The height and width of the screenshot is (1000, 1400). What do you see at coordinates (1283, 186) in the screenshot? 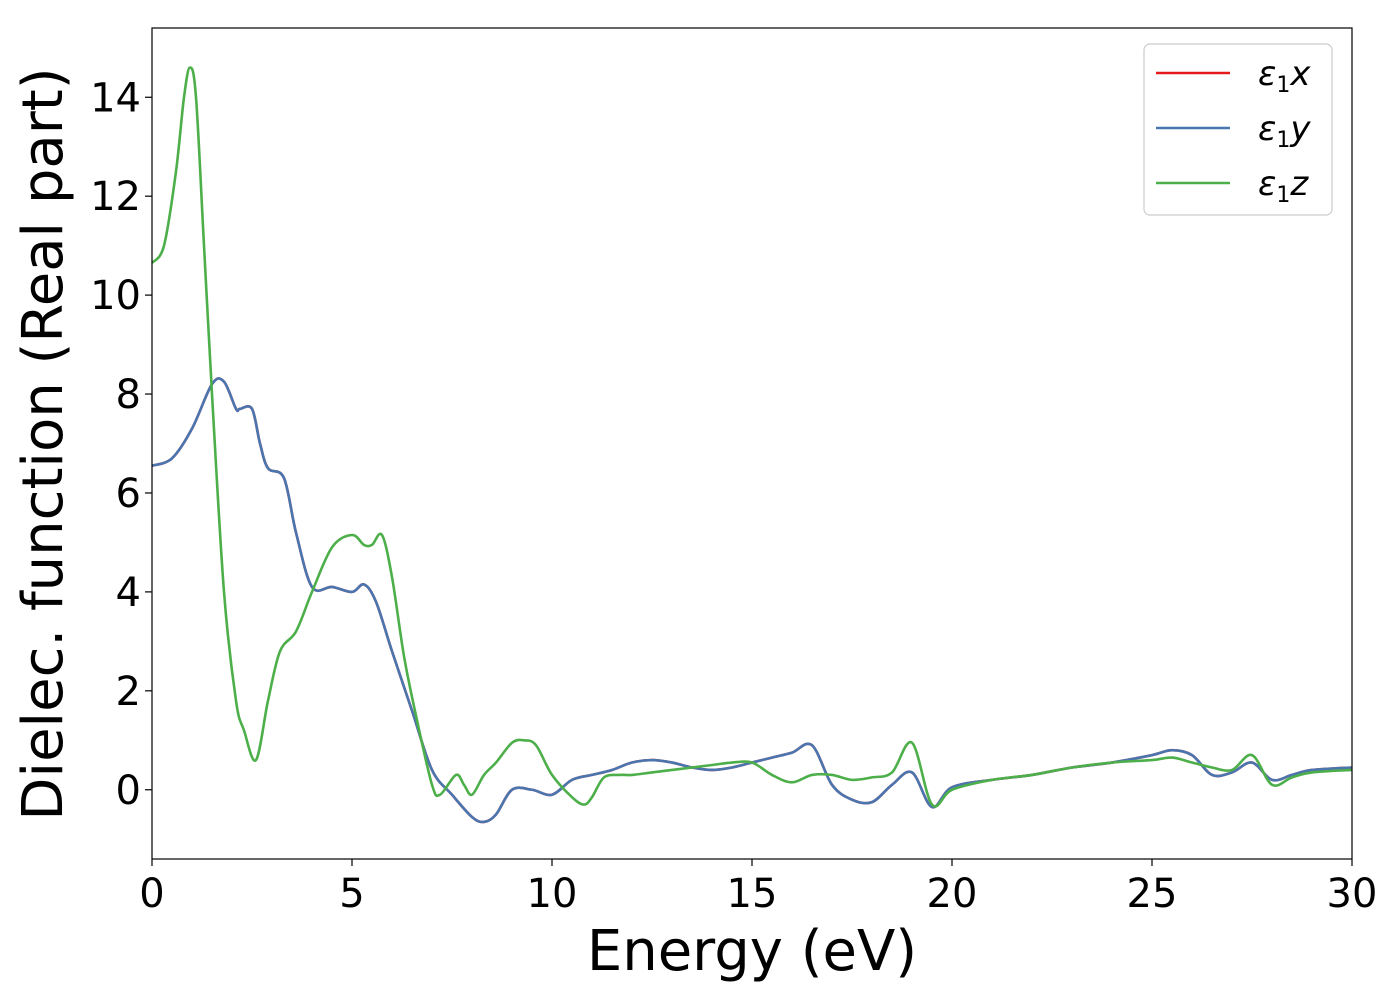
I see `legend-label-z: ε1z` at bounding box center [1283, 186].